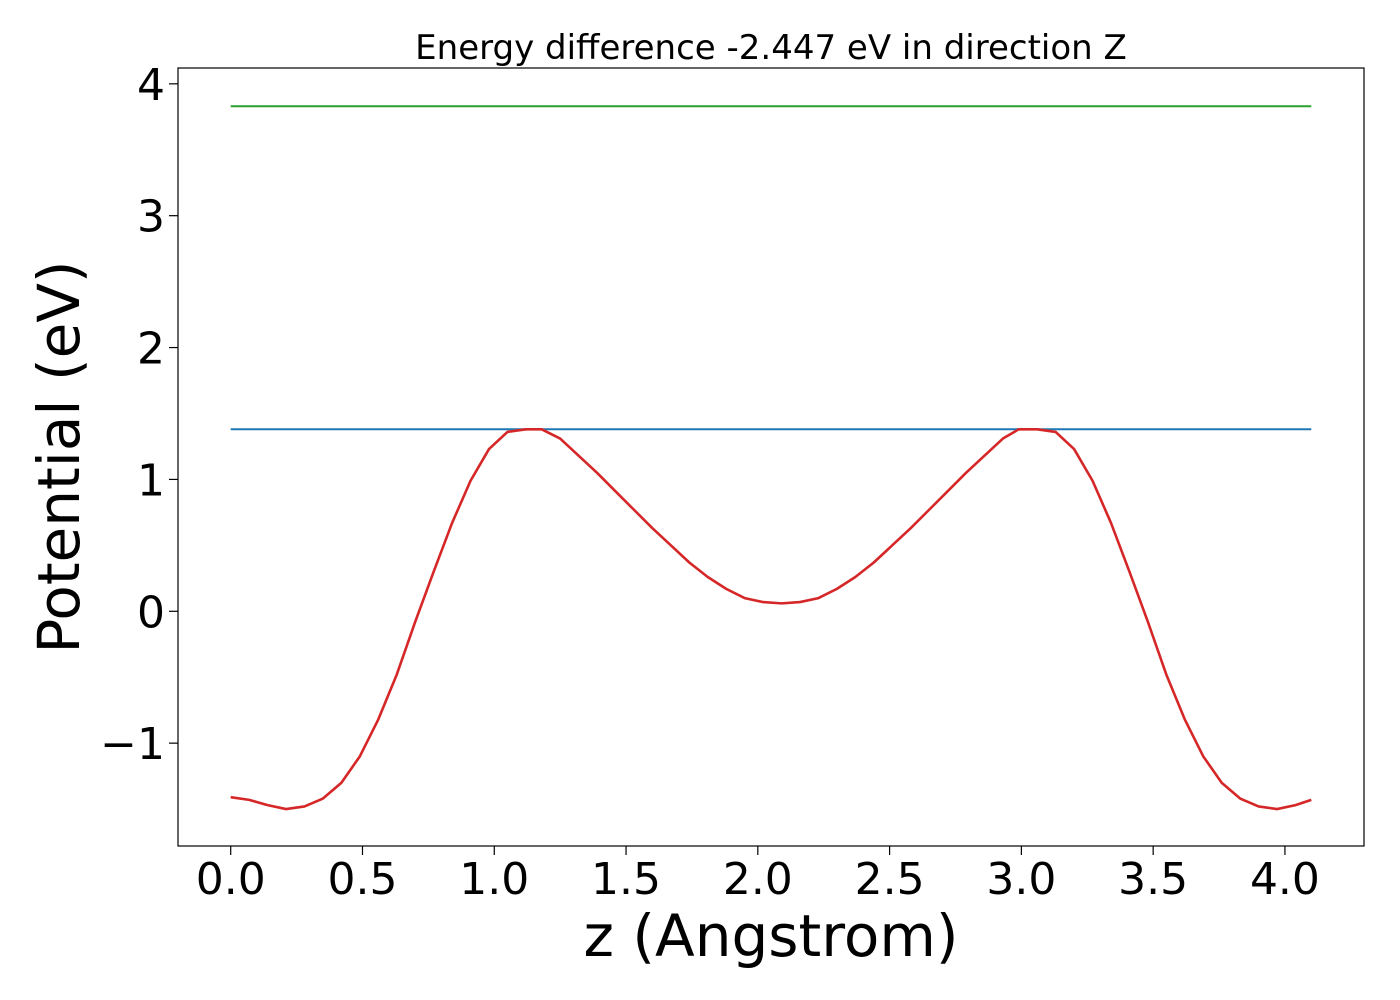 The image size is (1400, 1000). Describe the element at coordinates (1021, 879) in the screenshot. I see `x-tick-label: 3.0` at that location.